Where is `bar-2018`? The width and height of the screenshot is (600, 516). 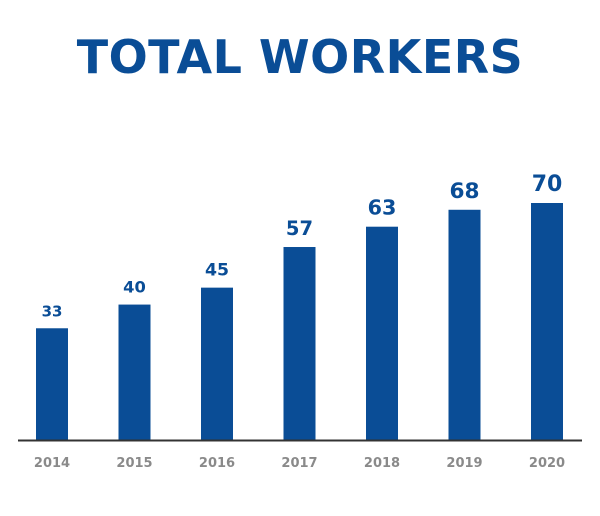 bar-2018 is located at coordinates (382, 333).